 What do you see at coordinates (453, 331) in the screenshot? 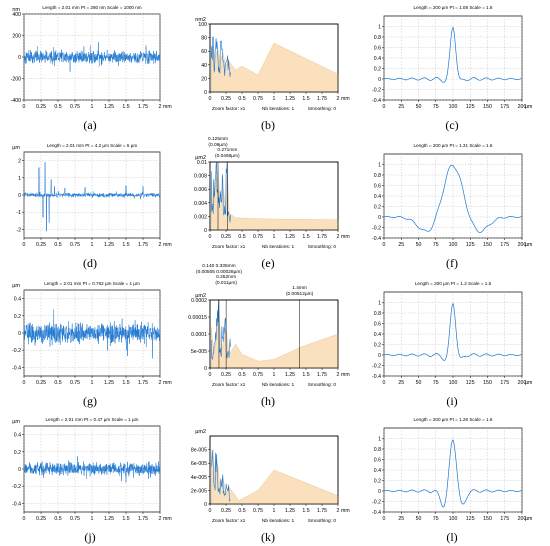
I see `autocorrelation-line` at bounding box center [453, 331].